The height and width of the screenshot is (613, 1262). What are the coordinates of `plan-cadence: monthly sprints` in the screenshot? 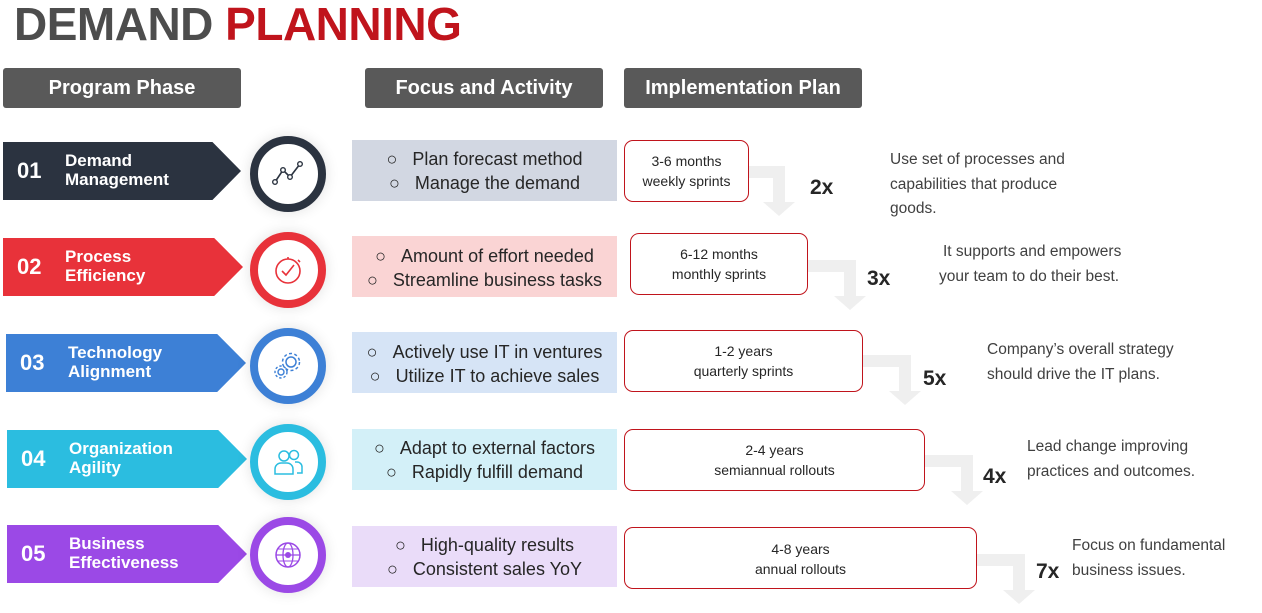 It's located at (719, 274).